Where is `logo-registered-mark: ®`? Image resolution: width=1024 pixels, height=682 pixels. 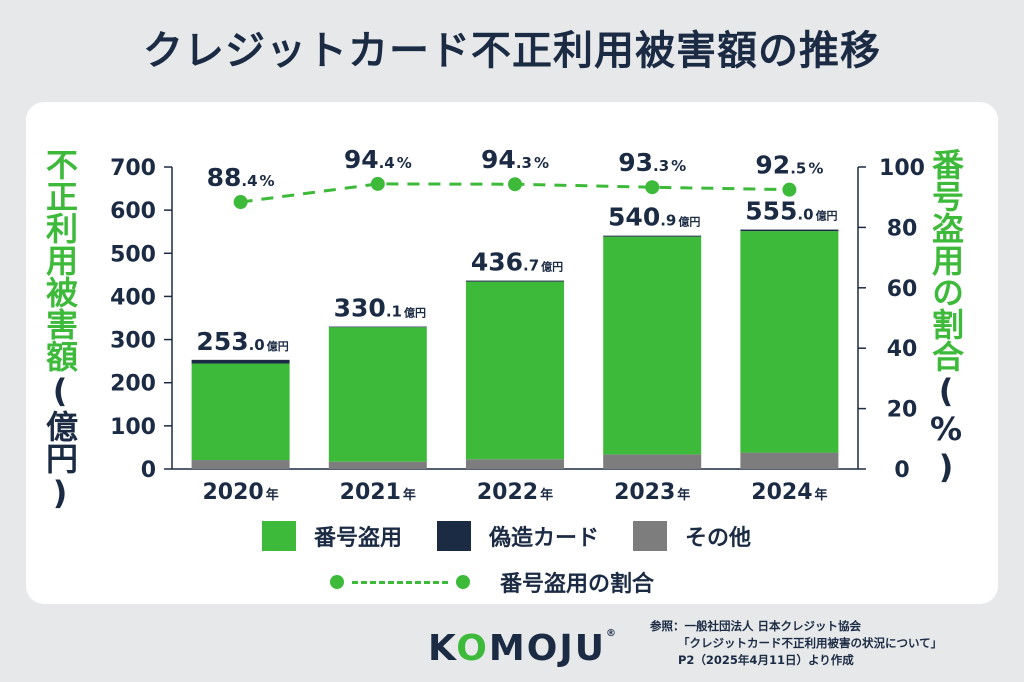 logo-registered-mark: ® is located at coordinates (611, 633).